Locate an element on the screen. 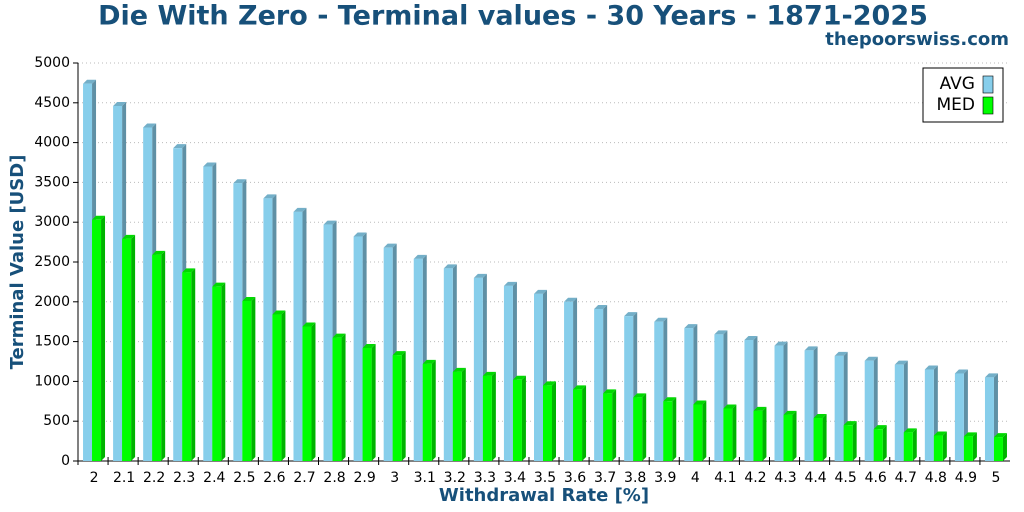 The width and height of the screenshot is (1024, 512). x-tick-label: 2.5 is located at coordinates (244, 478).